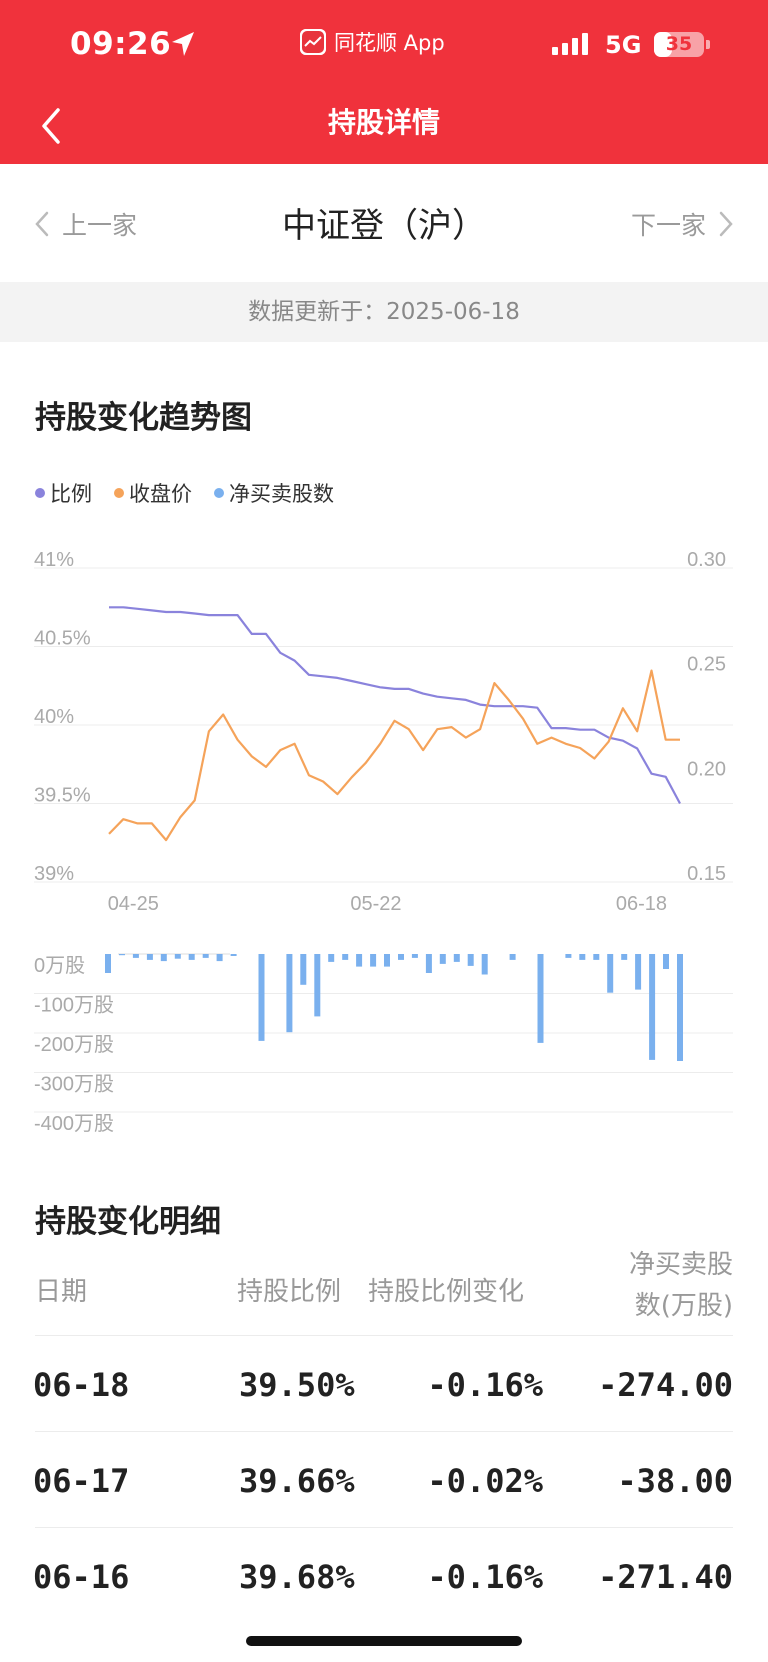  I want to click on row-date: 06-18, so click(81, 1385).